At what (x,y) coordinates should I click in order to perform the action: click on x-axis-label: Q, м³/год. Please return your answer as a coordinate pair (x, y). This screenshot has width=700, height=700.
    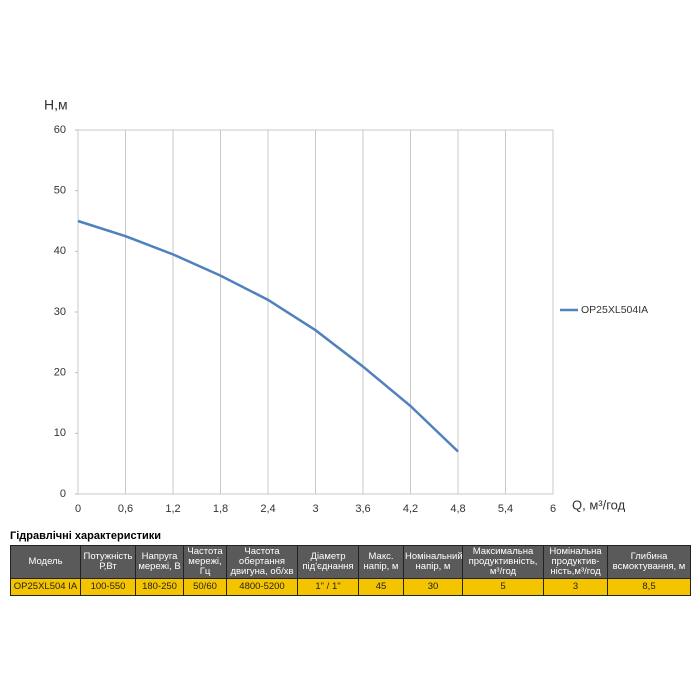
    Looking at the image, I should click on (599, 504).